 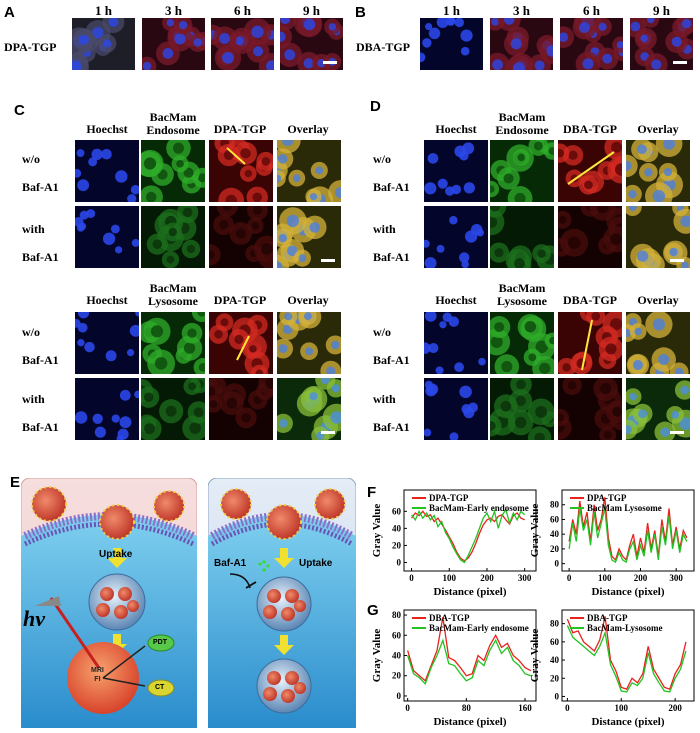 I want to click on ct-label: CT, so click(x=160, y=687).